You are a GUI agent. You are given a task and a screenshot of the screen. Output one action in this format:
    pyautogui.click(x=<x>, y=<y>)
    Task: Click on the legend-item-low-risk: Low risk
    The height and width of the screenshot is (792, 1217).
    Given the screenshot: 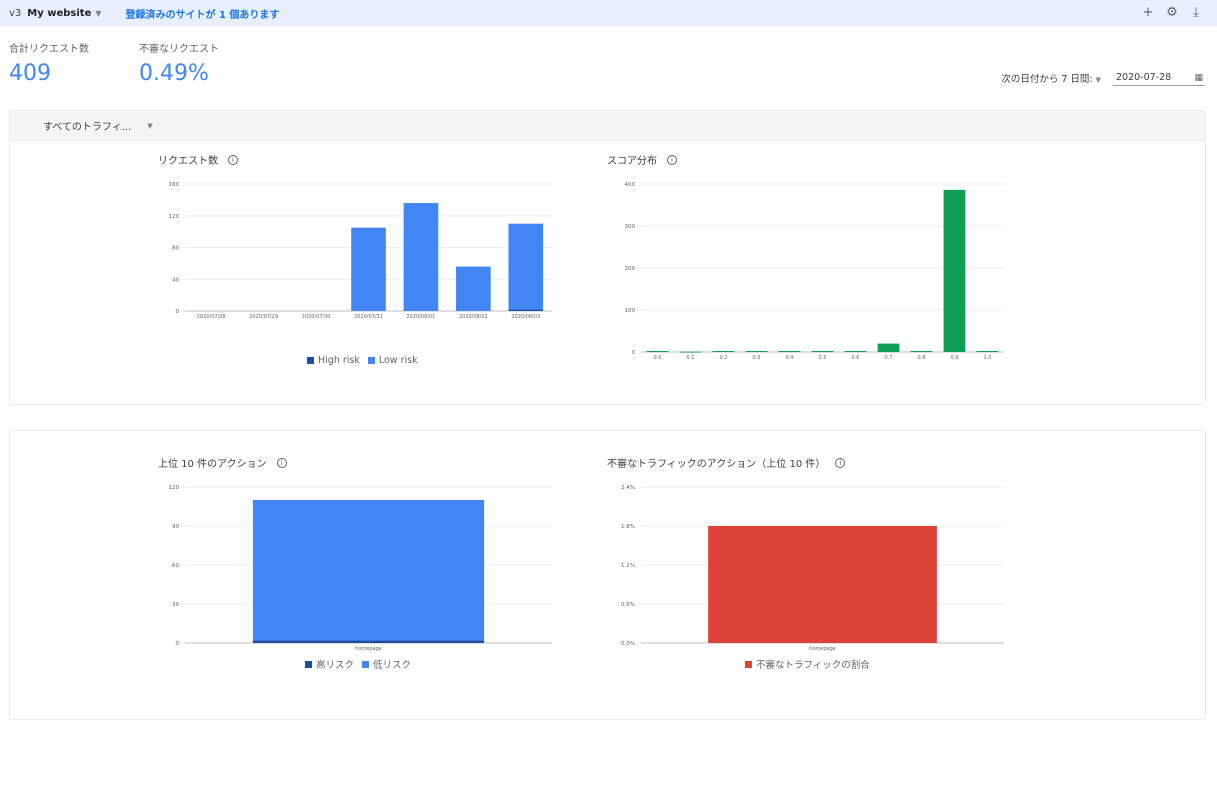 What is the action you would take?
    pyautogui.click(x=392, y=360)
    